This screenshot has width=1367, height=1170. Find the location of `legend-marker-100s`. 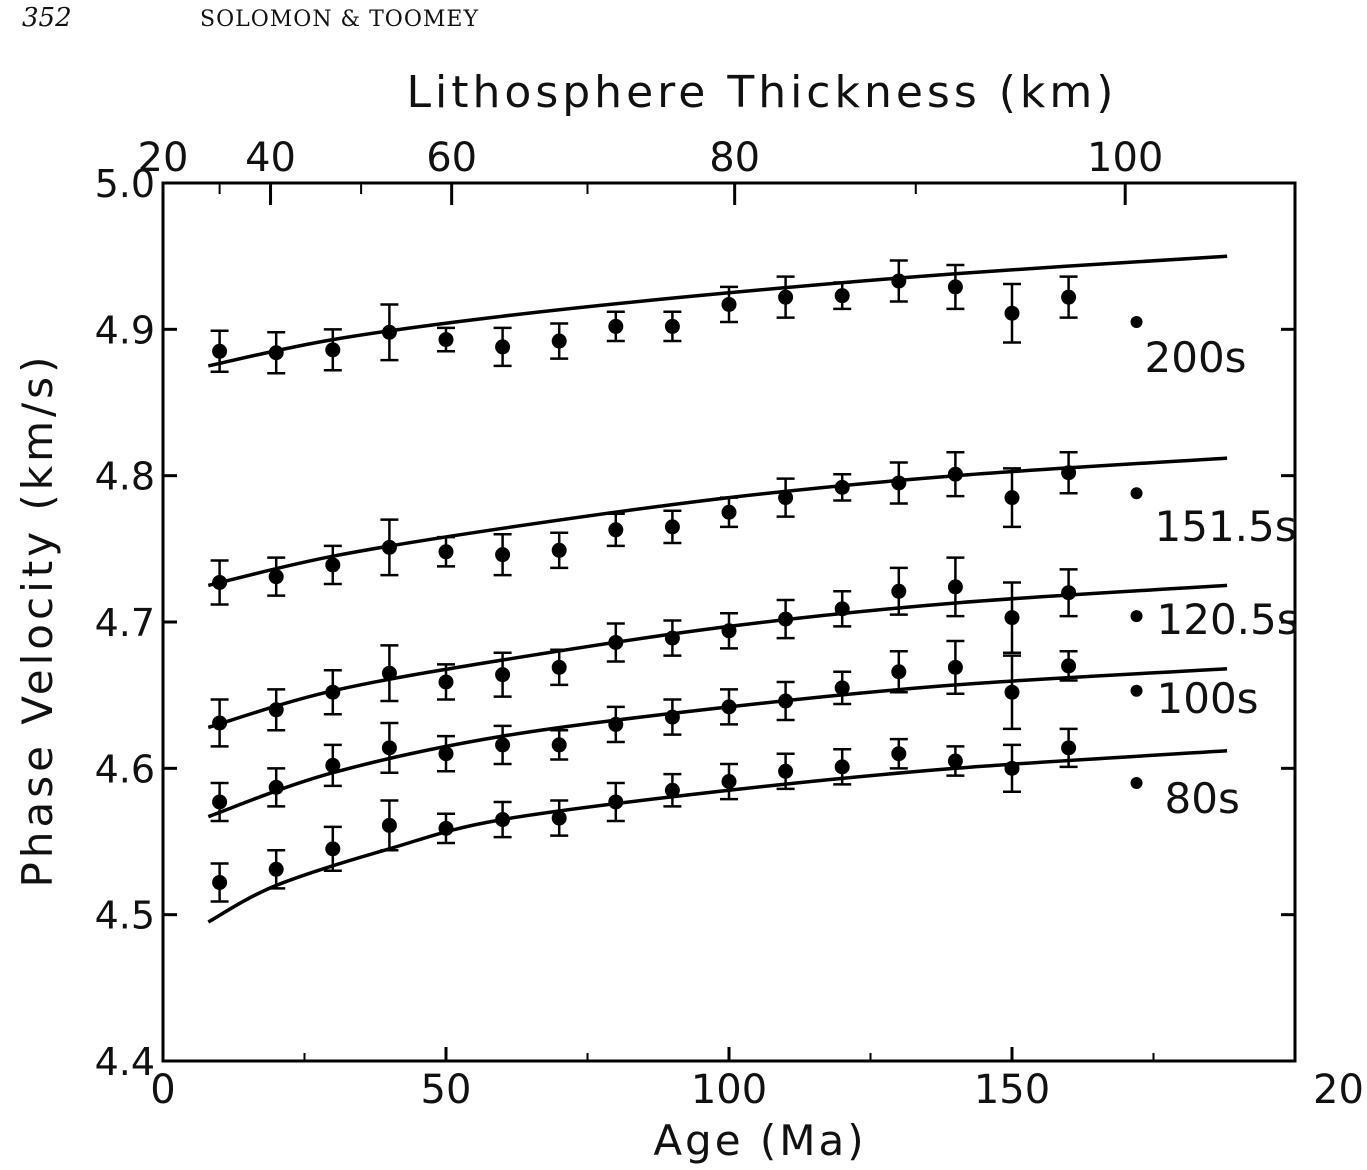

legend-marker-100s is located at coordinates (1136, 690).